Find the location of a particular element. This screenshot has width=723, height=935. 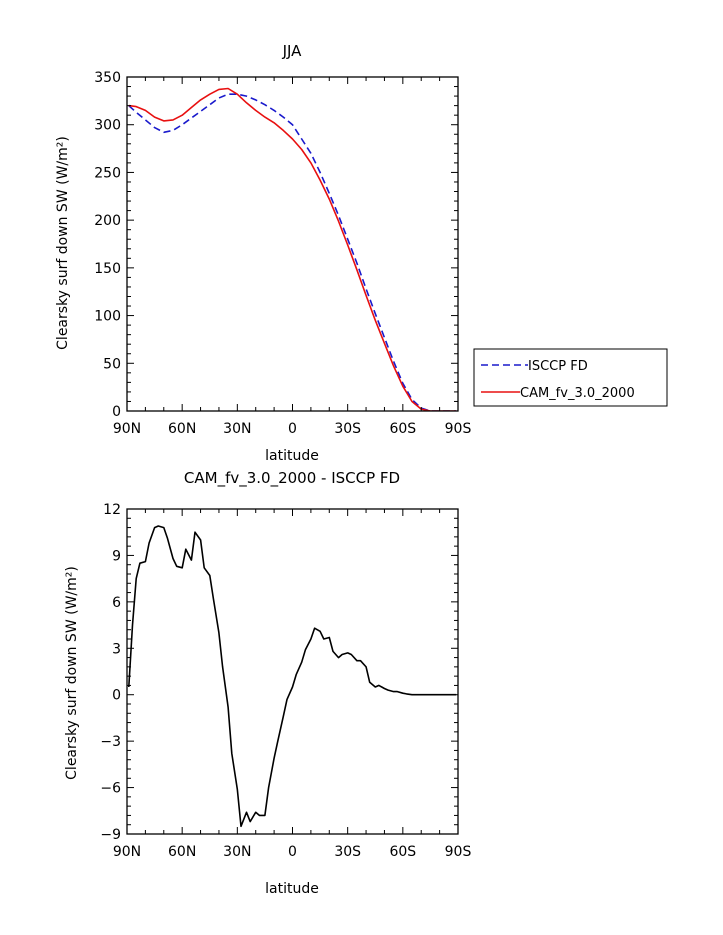

bottom-x-axis-label: latitude is located at coordinates (292, 889).